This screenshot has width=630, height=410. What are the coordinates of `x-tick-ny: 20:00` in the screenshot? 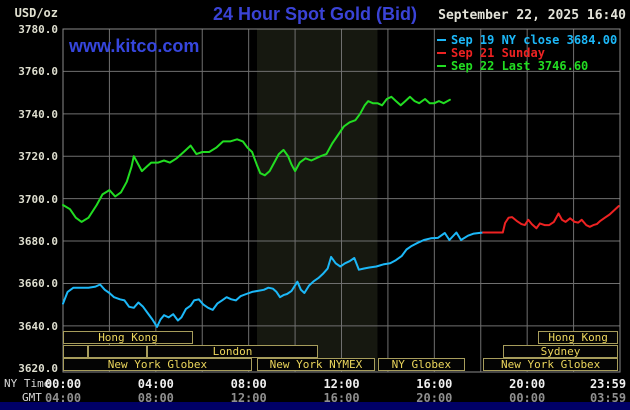 It's located at (527, 384).